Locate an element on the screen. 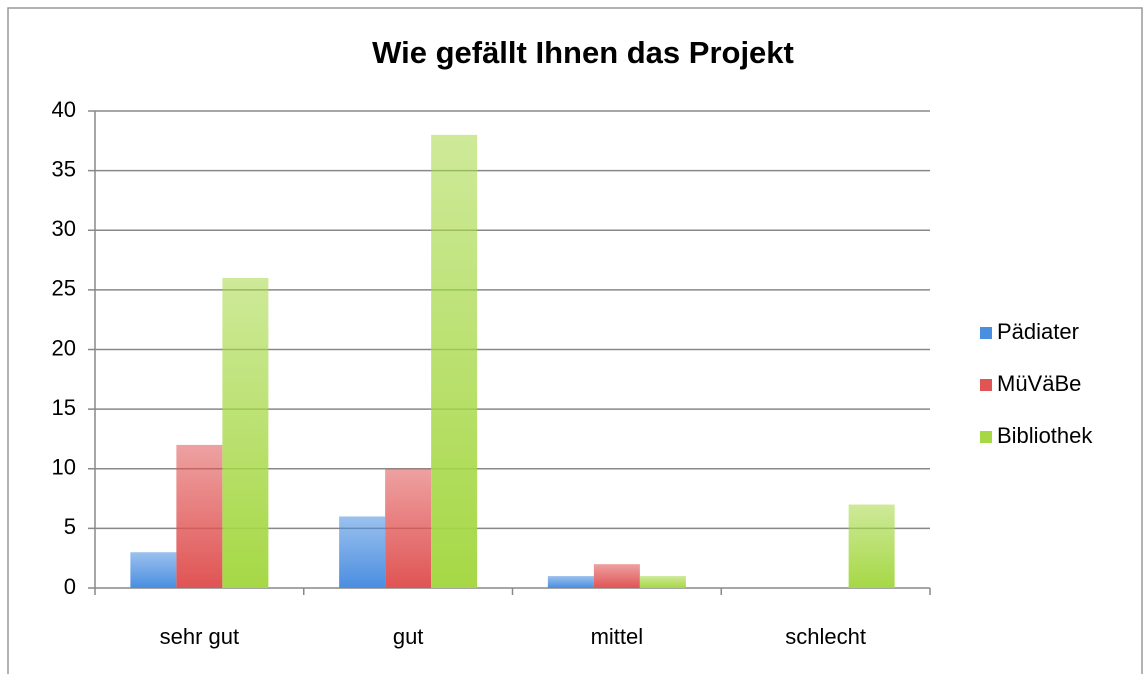 The width and height of the screenshot is (1146, 674). y-tick-label: 15 is located at coordinates (64, 407).